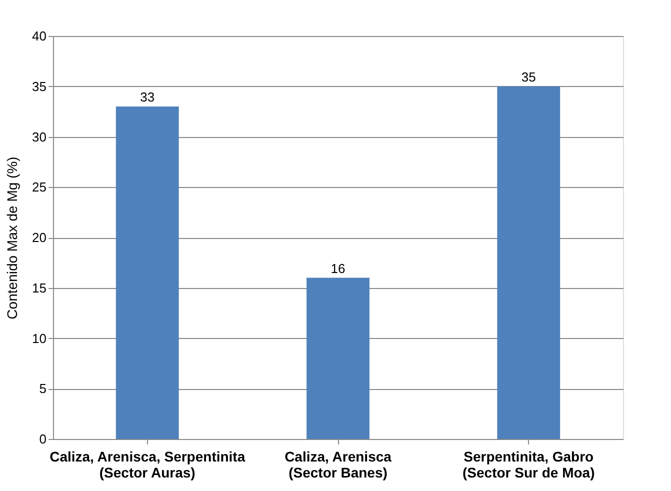 The width and height of the screenshot is (671, 491). What do you see at coordinates (39, 136) in the screenshot?
I see `y-tick-label: 30` at bounding box center [39, 136].